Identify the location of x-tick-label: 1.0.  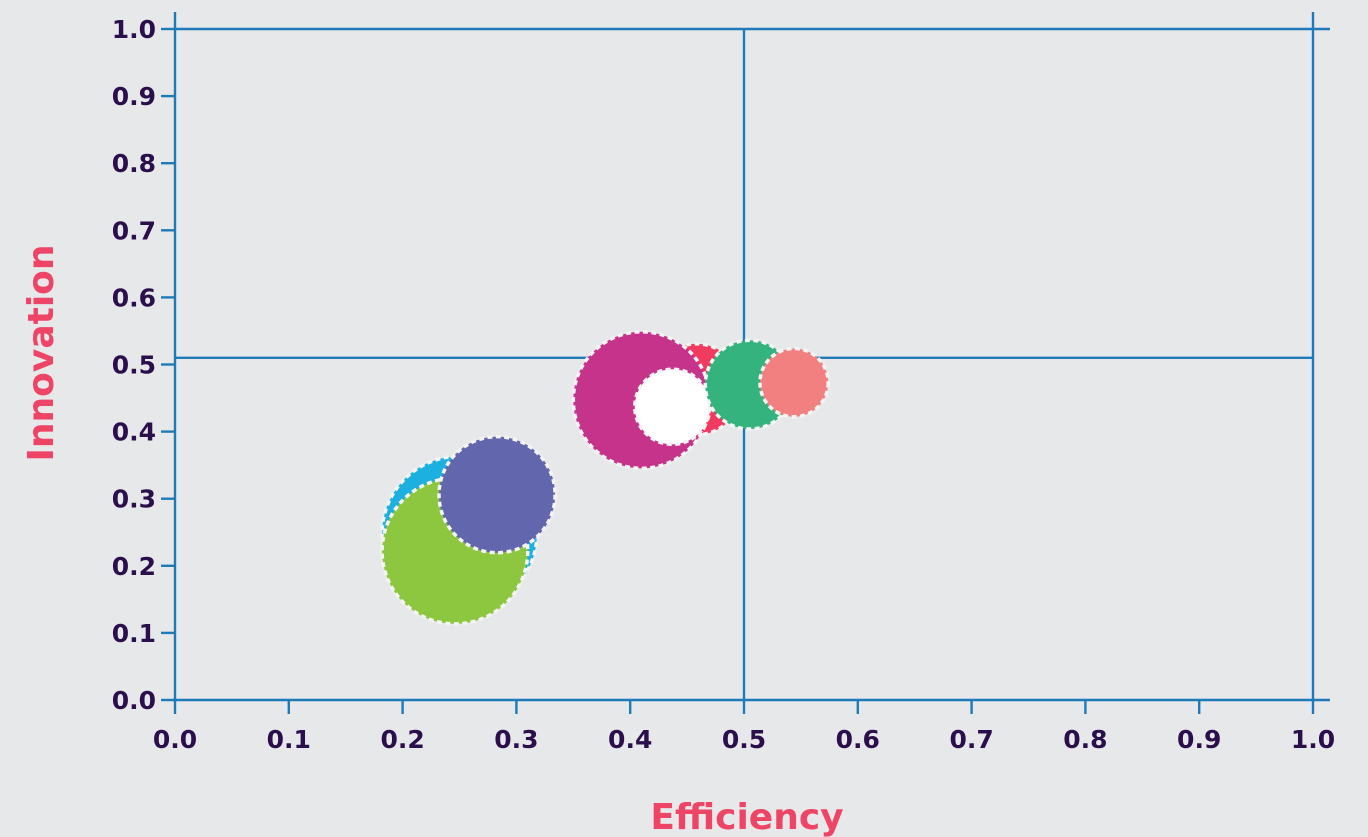
(1313, 739).